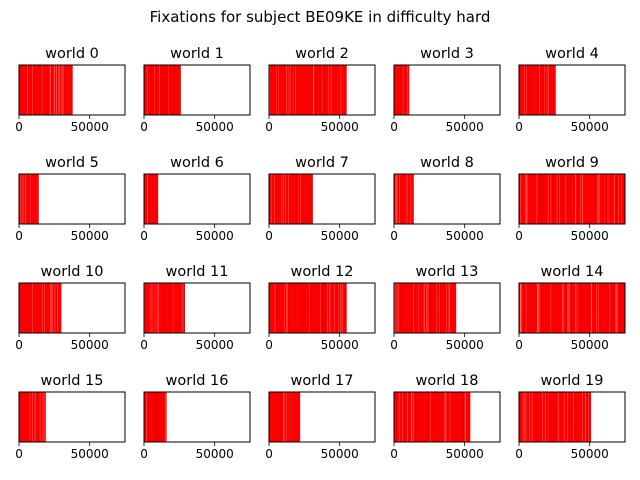  I want to click on panel-10: world 10 0 50000, so click(70, 308).